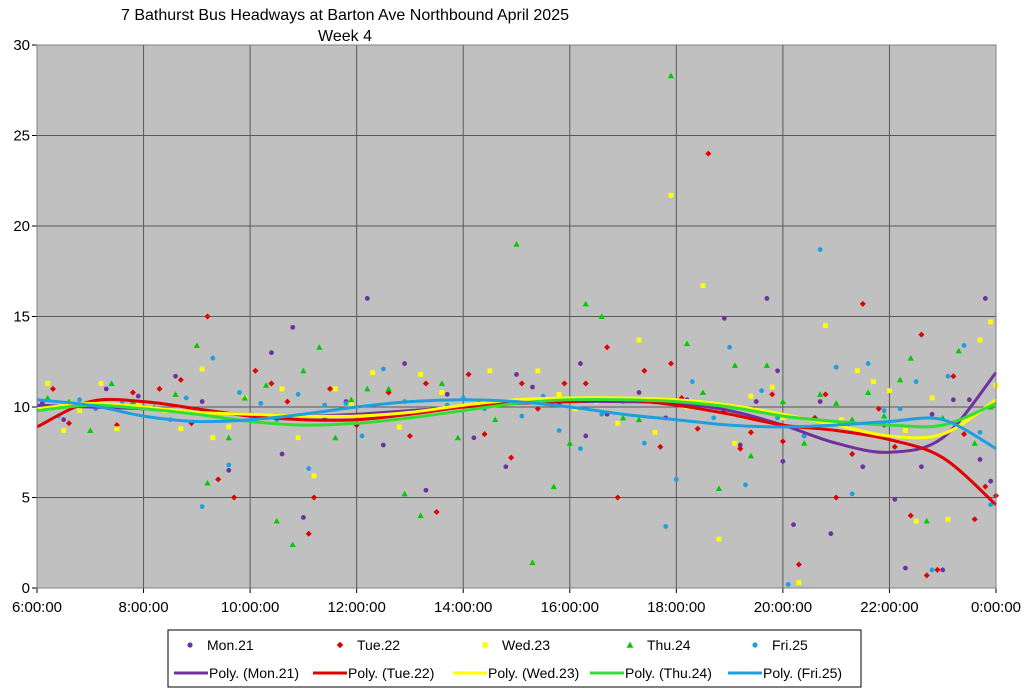  Describe the element at coordinates (345, 36) in the screenshot. I see `chart-subtitle: Week 4` at that location.